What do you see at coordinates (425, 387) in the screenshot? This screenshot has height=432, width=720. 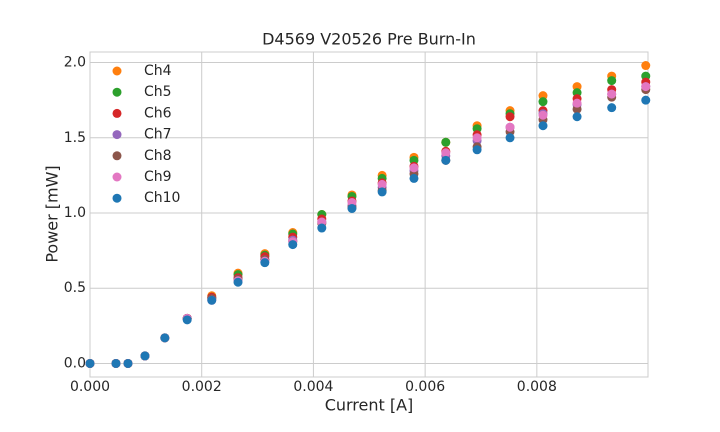 I see `x-tick-label: 0.006` at bounding box center [425, 387].